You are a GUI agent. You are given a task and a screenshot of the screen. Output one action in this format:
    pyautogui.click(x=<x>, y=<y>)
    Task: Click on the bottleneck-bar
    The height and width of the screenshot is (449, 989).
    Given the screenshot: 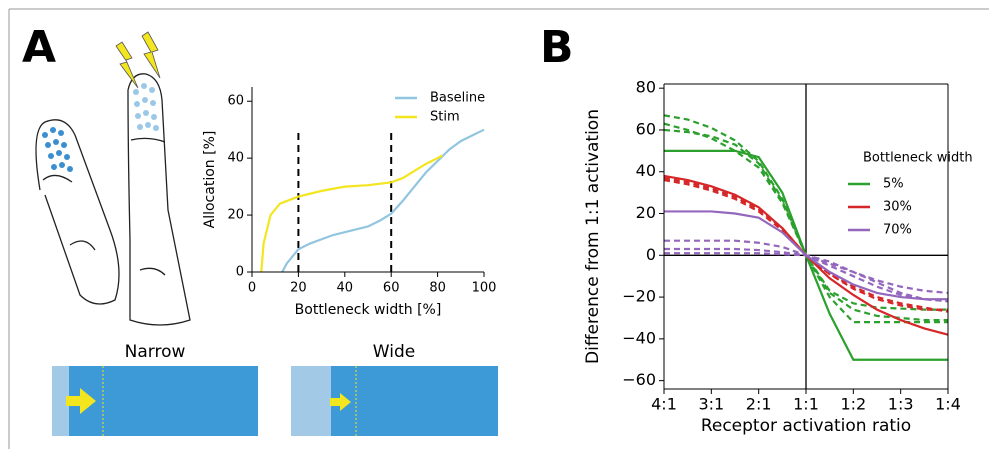 What is the action you would take?
    pyautogui.click(x=275, y=401)
    